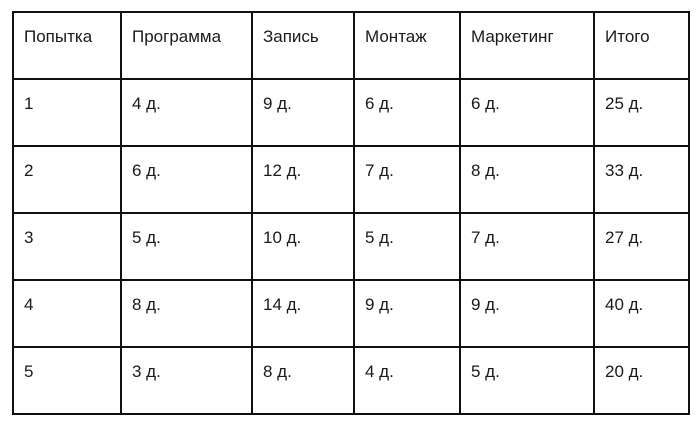 This screenshot has height=433, width=700. What do you see at coordinates (407, 45) in the screenshot?
I see `header-cell: Монтаж` at bounding box center [407, 45].